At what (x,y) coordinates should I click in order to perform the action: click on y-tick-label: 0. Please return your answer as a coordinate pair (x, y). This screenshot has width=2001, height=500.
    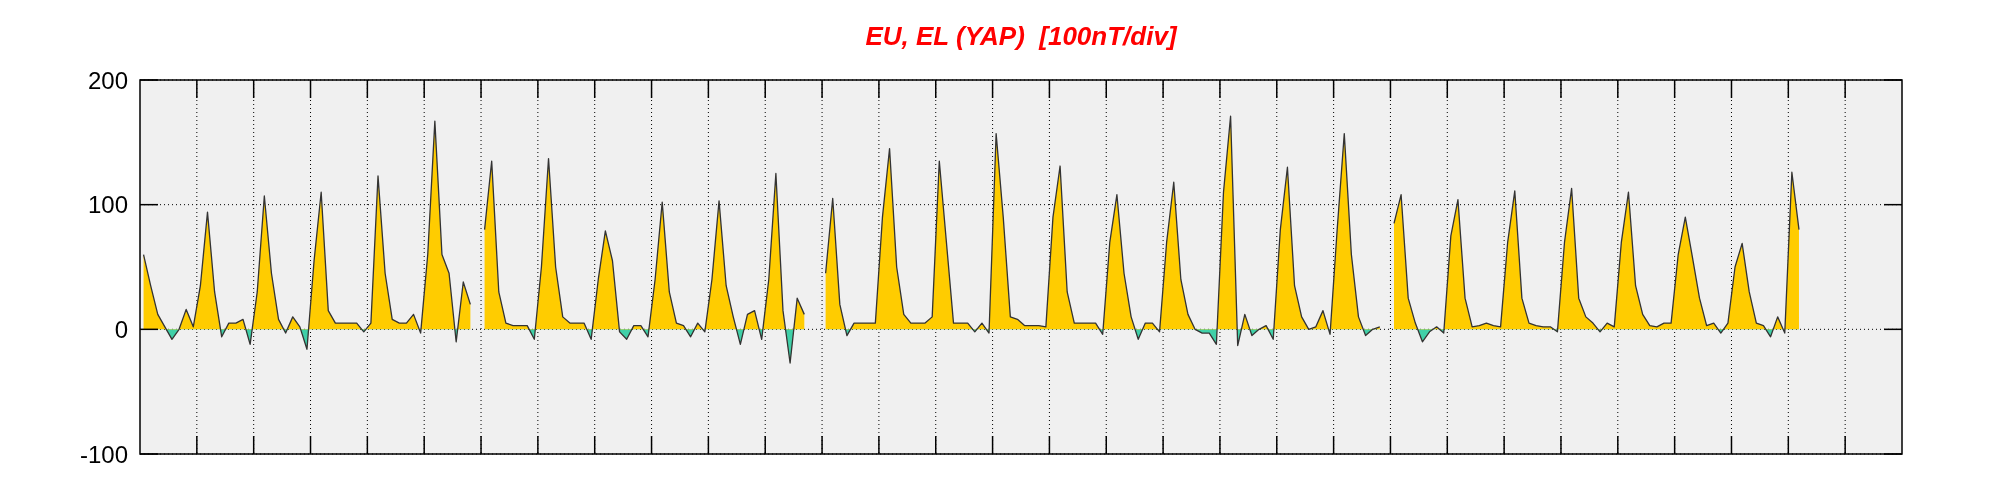
    Looking at the image, I should click on (121, 329).